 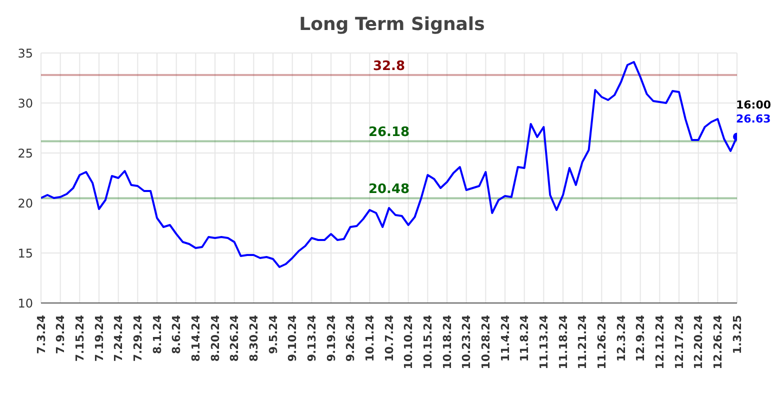 I want to click on x-tick-label: 8.1.24, so click(x=157, y=334).